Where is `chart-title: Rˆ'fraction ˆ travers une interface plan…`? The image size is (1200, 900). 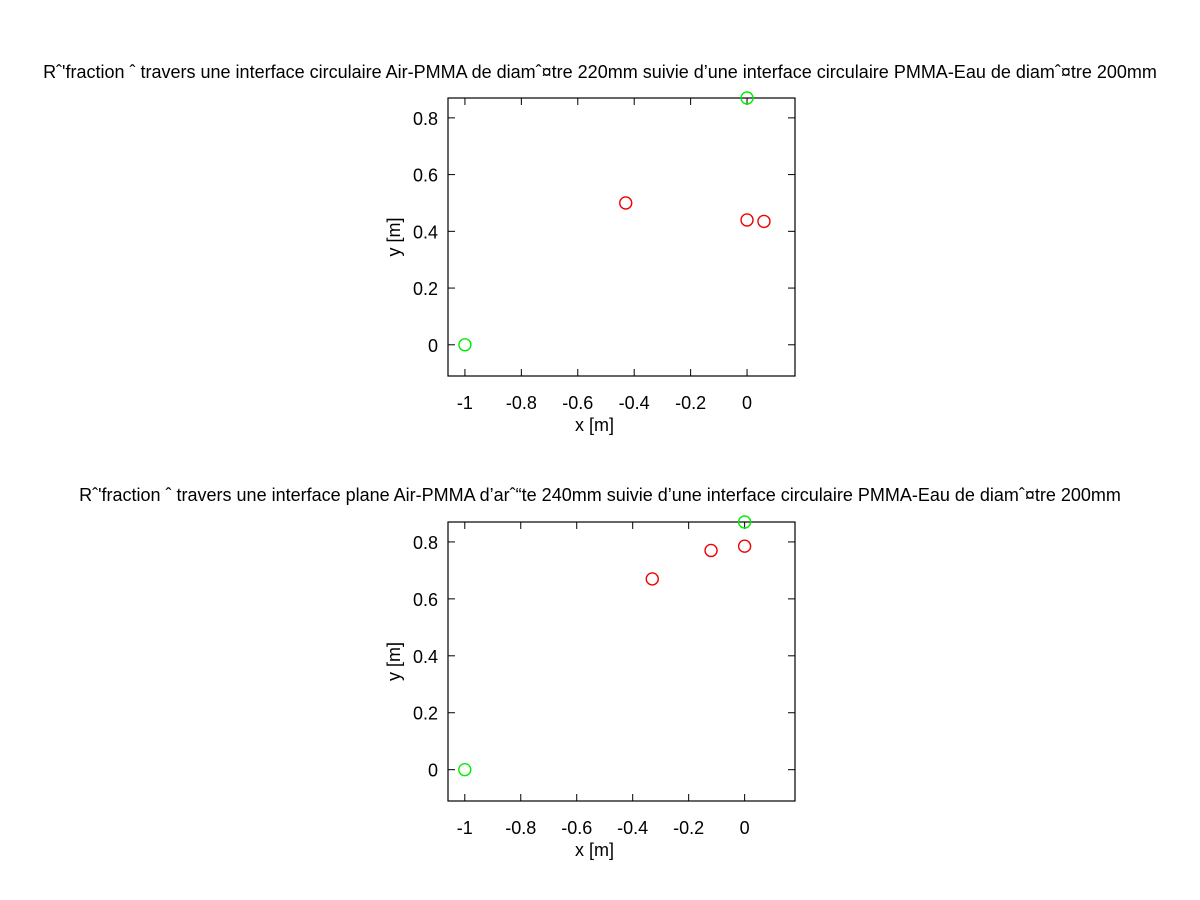 chart-title: Rˆ'fraction ˆ travers une interface plan… is located at coordinates (600, 495).